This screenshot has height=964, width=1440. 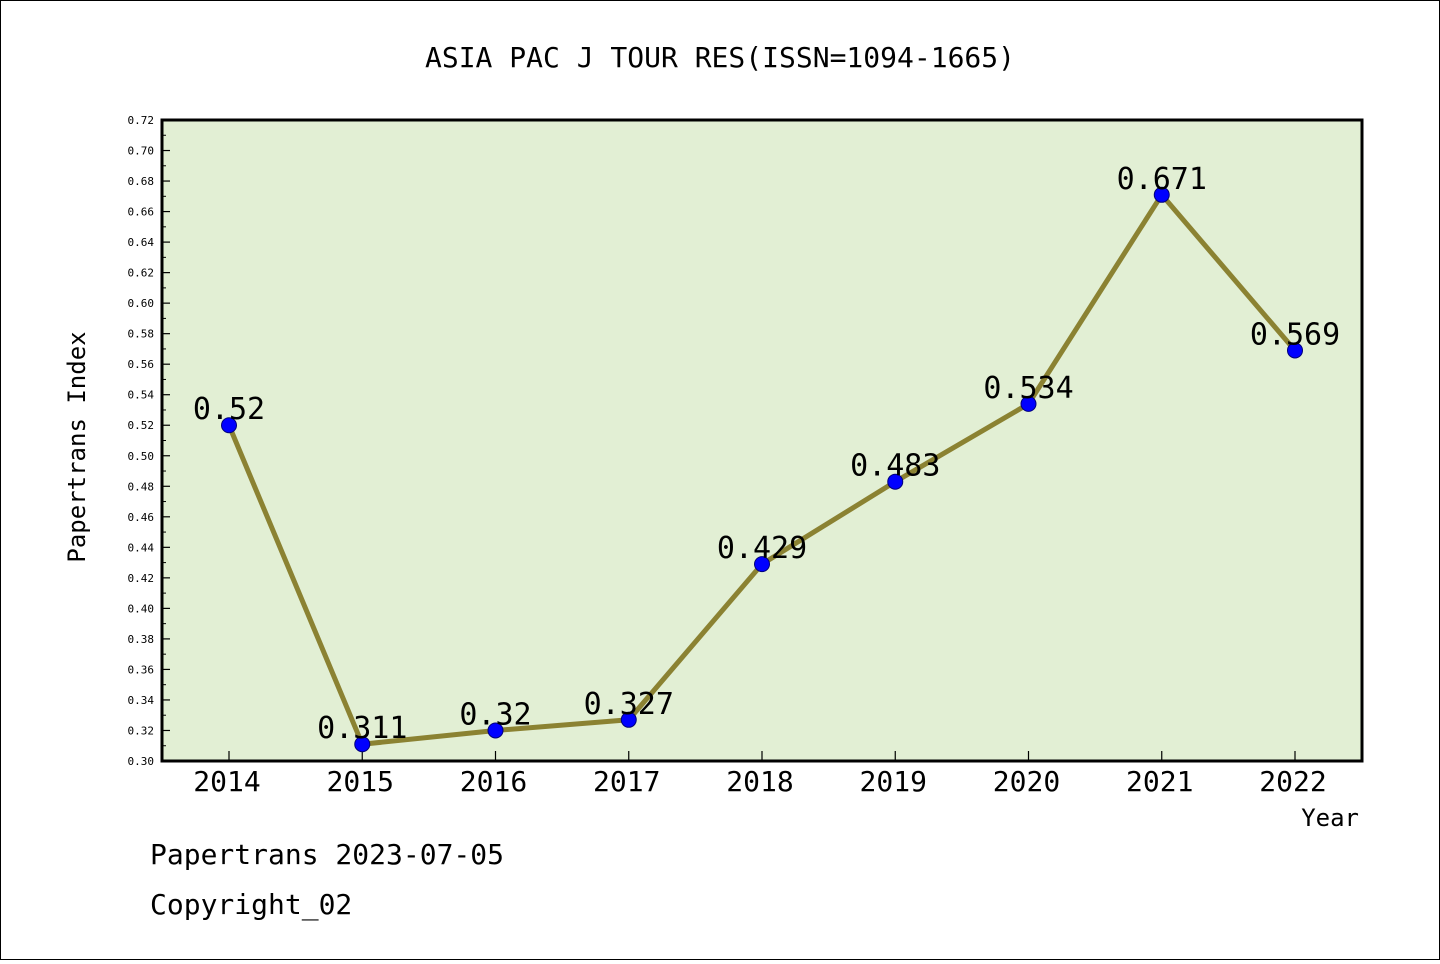 What do you see at coordinates (141, 364) in the screenshot?
I see `y-tick-label: 0.56` at bounding box center [141, 364].